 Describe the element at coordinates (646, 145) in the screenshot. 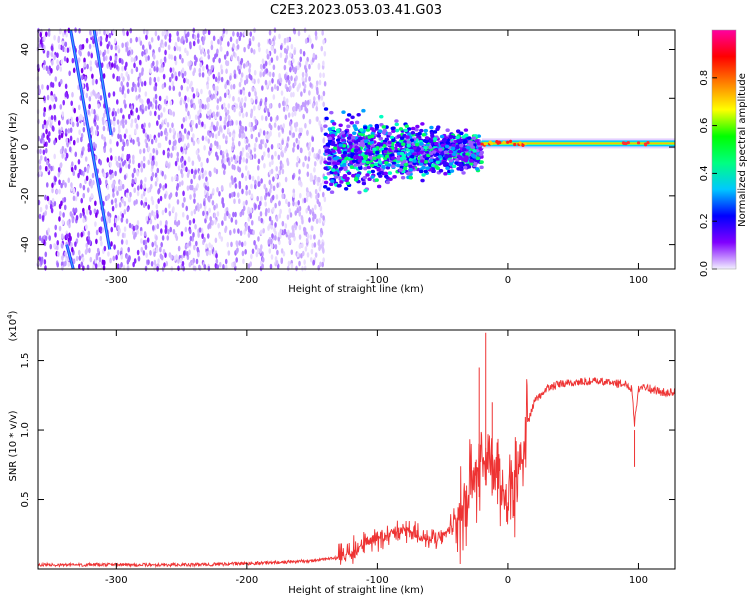

I see `carrier-hotspot` at that location.